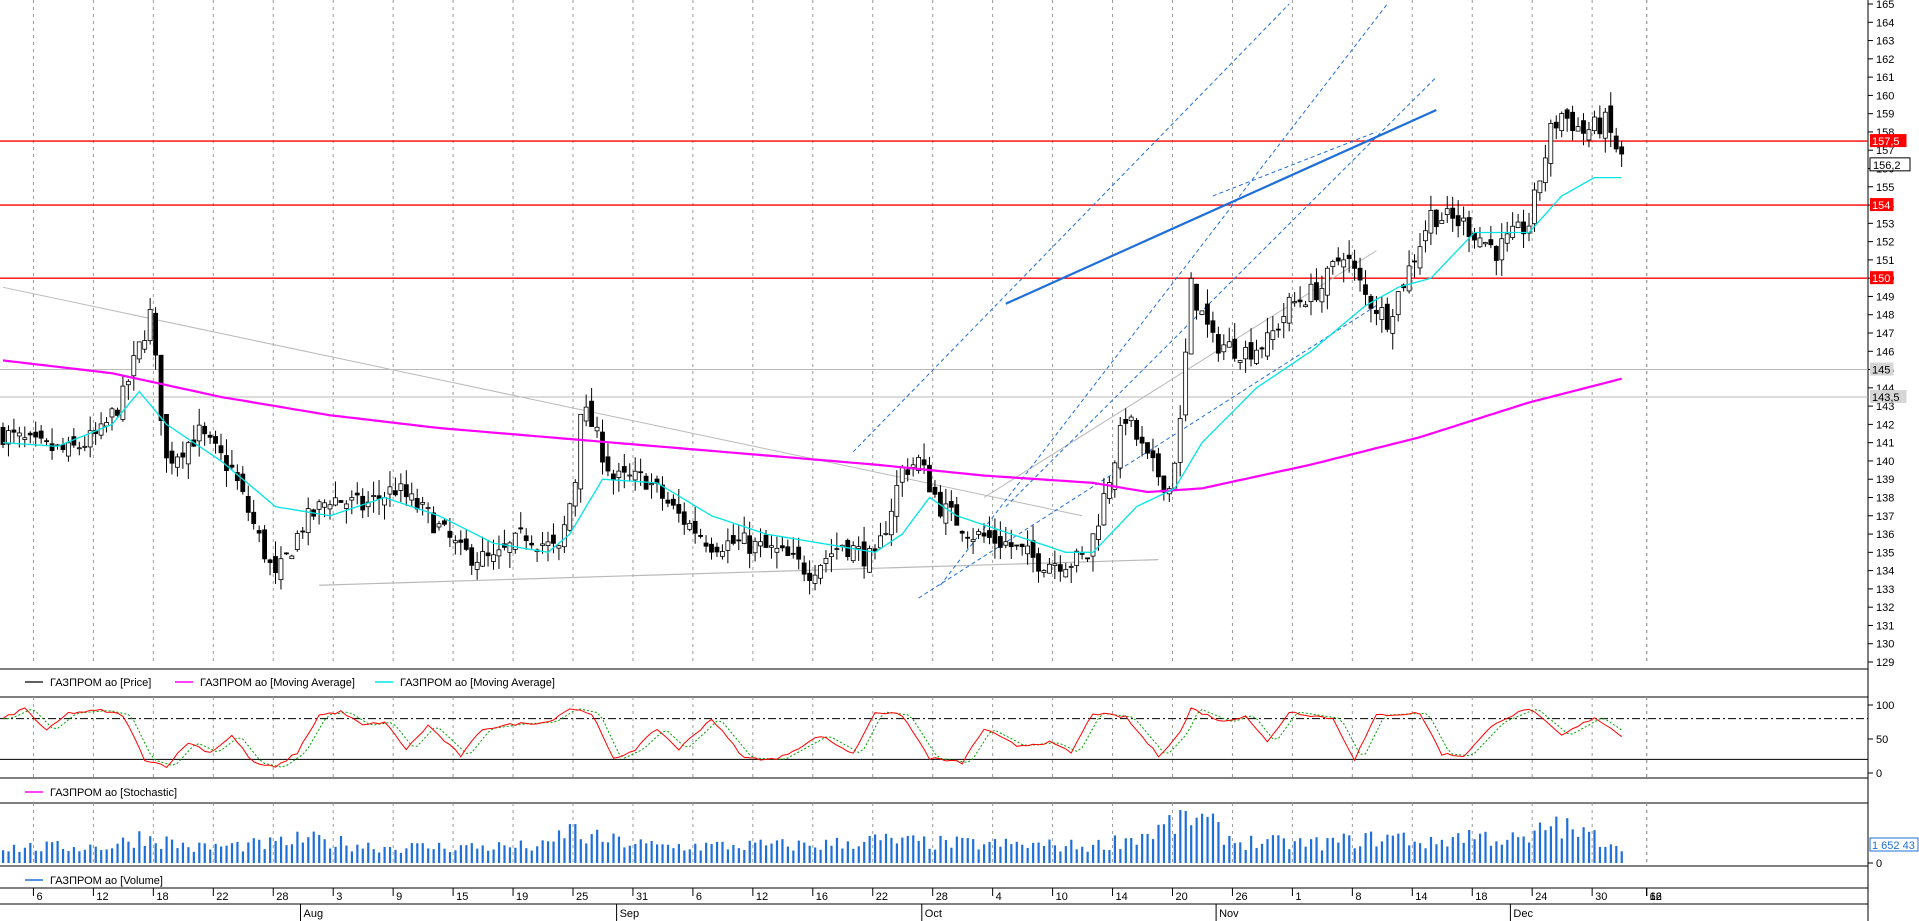 The height and width of the screenshot is (921, 1919). What do you see at coordinates (477, 683) in the screenshot?
I see `ma-short-legend-label: ГАЗПРОМ ао [Moving Average]` at bounding box center [477, 683].